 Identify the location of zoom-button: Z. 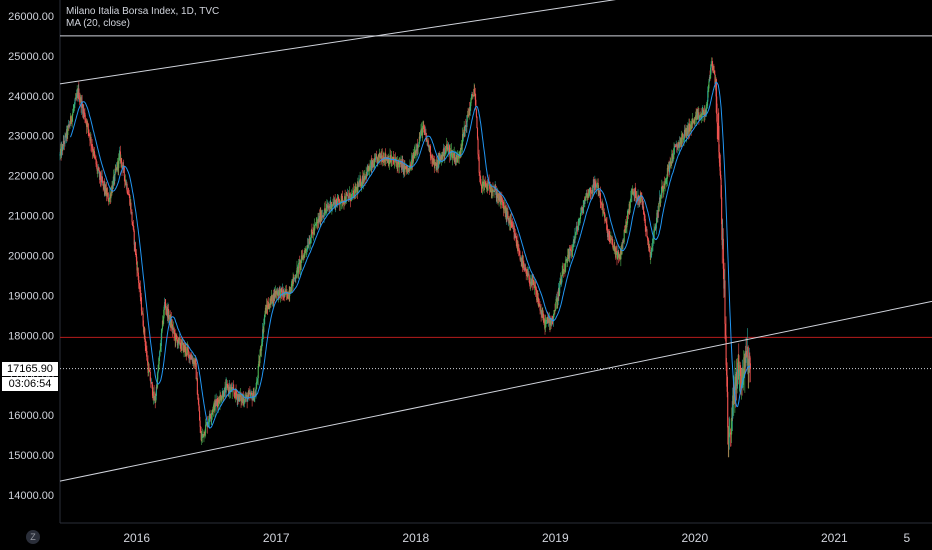
(33, 537).